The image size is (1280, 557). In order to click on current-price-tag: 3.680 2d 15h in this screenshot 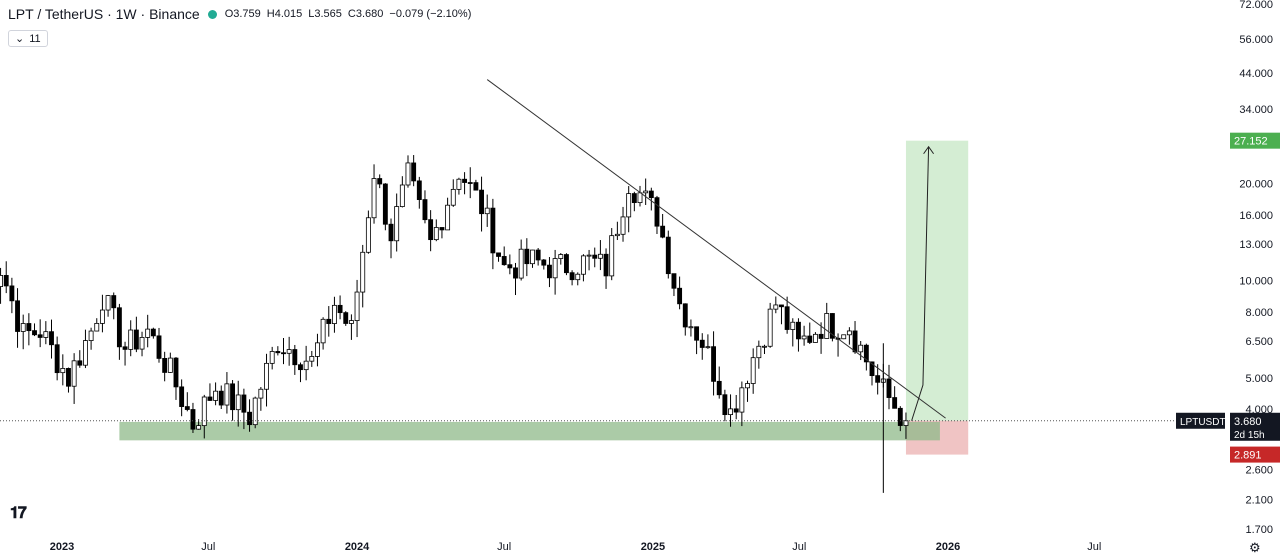, I will do `click(1255, 426)`.